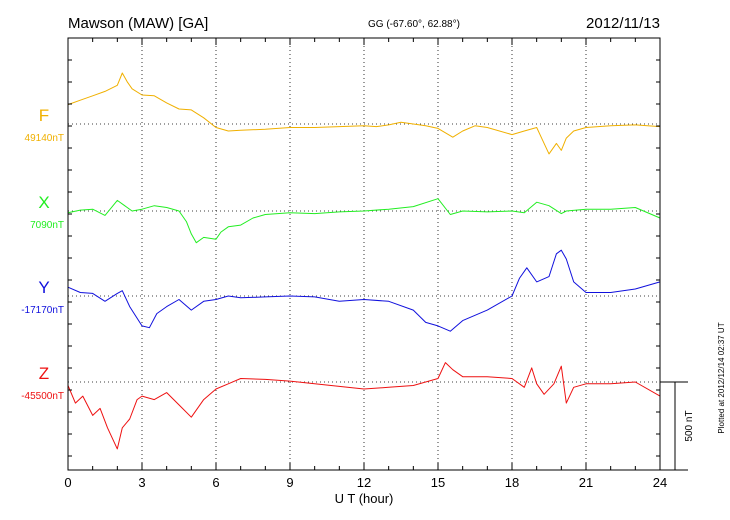 The image size is (730, 520). What do you see at coordinates (47, 225) in the screenshot?
I see `baseline-value-x: 7090nT` at bounding box center [47, 225].